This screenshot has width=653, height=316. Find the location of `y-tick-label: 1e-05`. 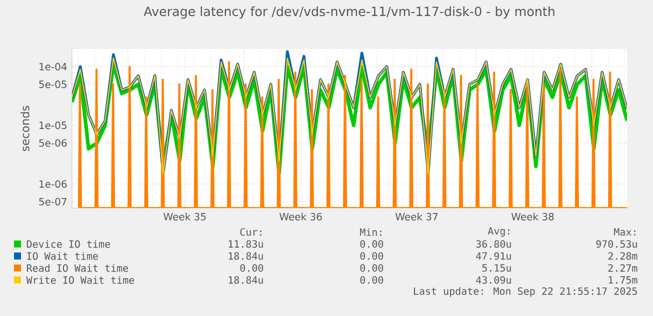

y-tick-label: 1e-05 is located at coordinates (53, 126).